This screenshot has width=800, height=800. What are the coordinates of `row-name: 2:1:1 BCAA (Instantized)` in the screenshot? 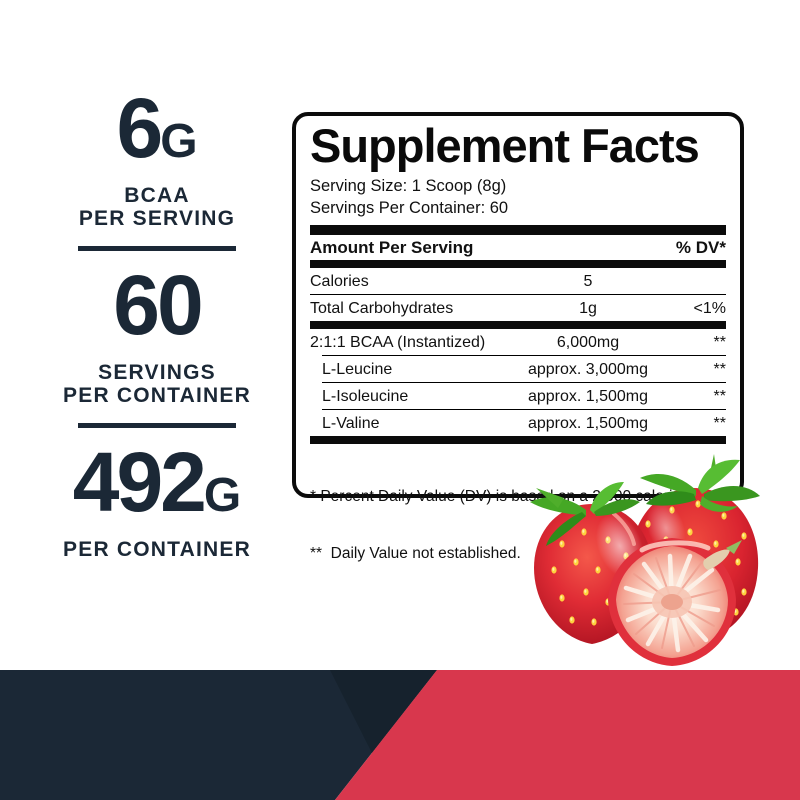 It's located at (398, 342).